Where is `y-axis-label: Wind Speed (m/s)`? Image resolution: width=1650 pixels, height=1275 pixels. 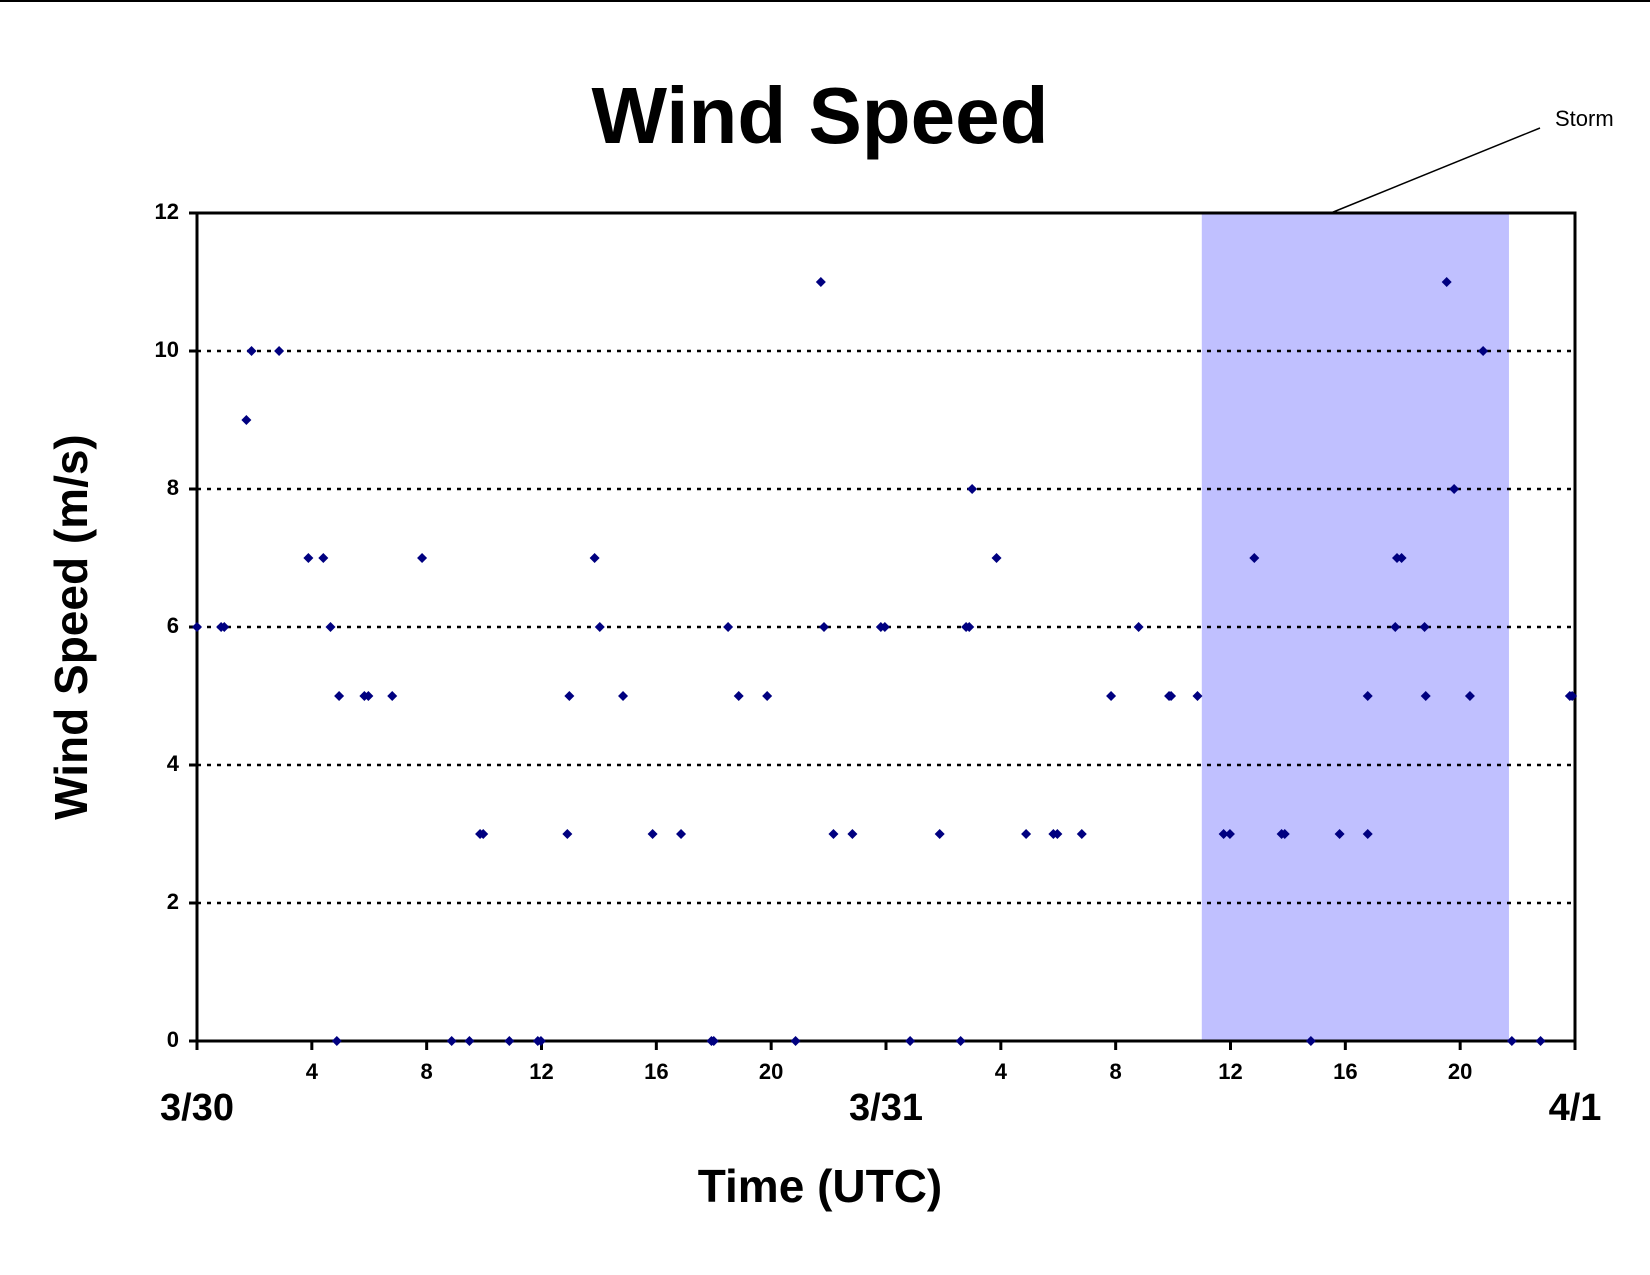 y-axis-label: Wind Speed (m/s) is located at coordinates (71, 627).